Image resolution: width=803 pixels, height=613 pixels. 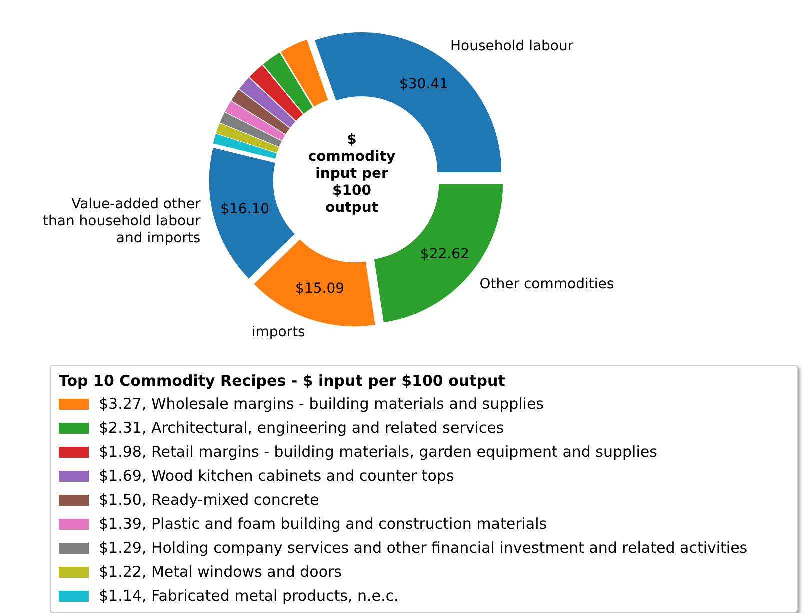 I want to click on text: $ commodity input per $100 output, so click(x=352, y=174).